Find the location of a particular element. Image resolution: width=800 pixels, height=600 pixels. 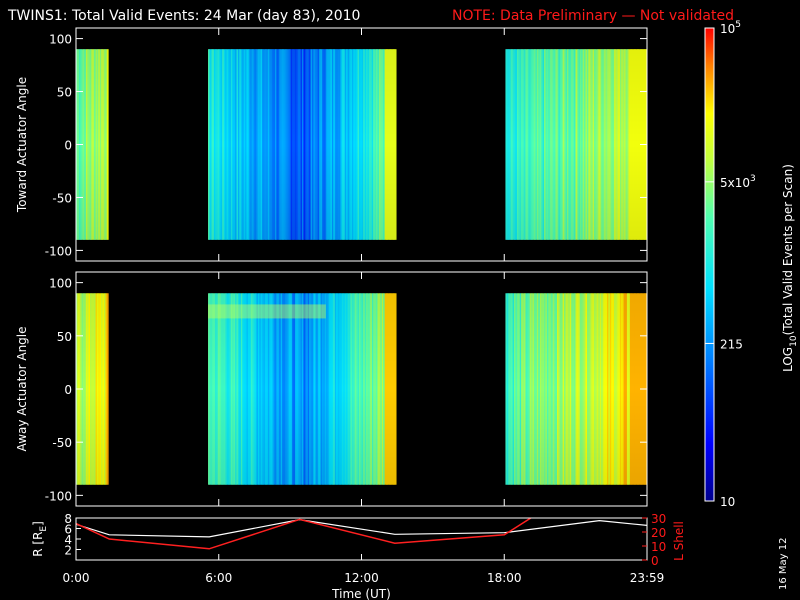

y-tick-label: 8 is located at coordinates (68, 519).